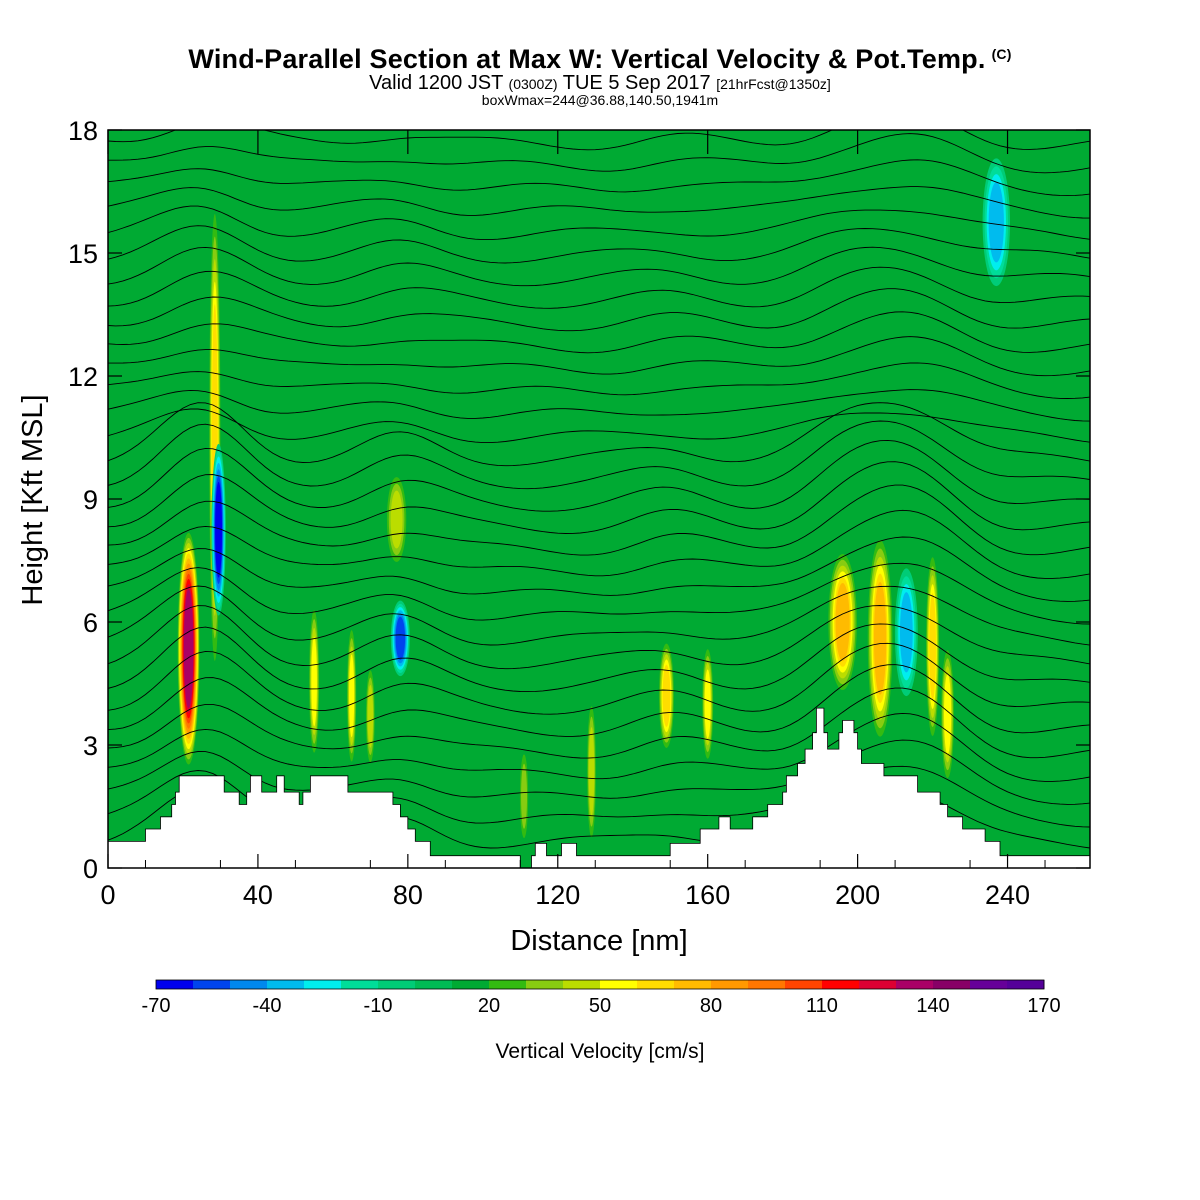 The image size is (1200, 1200). What do you see at coordinates (408, 895) in the screenshot?
I see `x-tick-label: 80` at bounding box center [408, 895].